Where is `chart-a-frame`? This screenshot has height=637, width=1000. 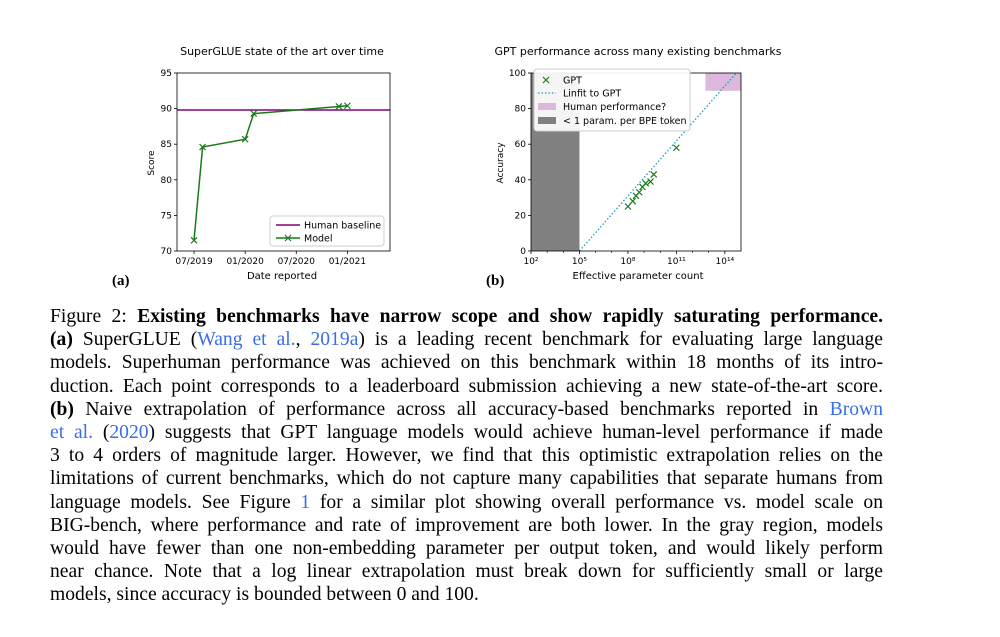
chart-a-frame is located at coordinates (283, 162).